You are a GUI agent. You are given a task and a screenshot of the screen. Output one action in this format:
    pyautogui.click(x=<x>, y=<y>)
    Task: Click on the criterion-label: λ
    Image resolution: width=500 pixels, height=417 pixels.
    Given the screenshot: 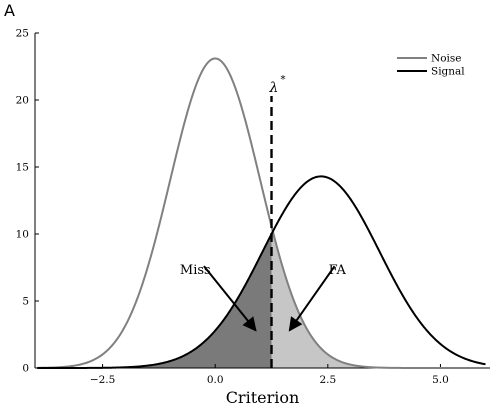 What is the action you would take?
    pyautogui.click(x=274, y=88)
    